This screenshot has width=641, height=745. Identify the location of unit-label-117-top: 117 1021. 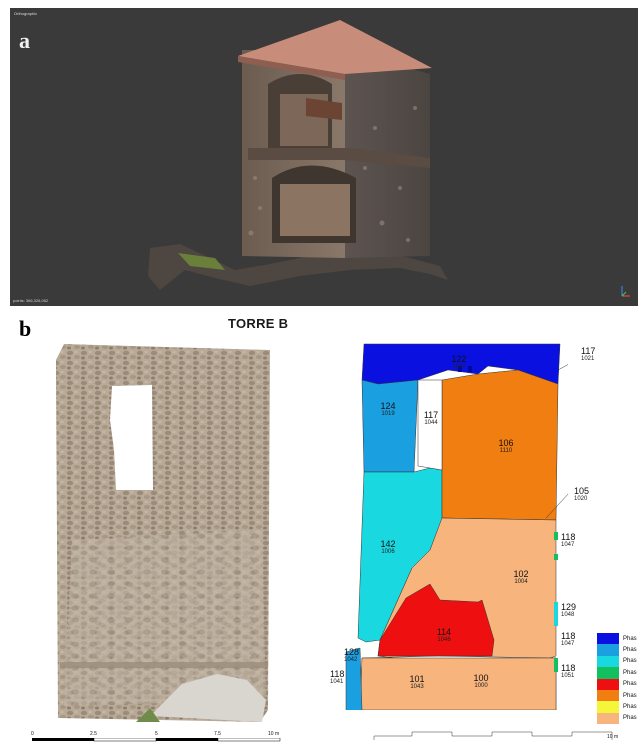
(588, 354).